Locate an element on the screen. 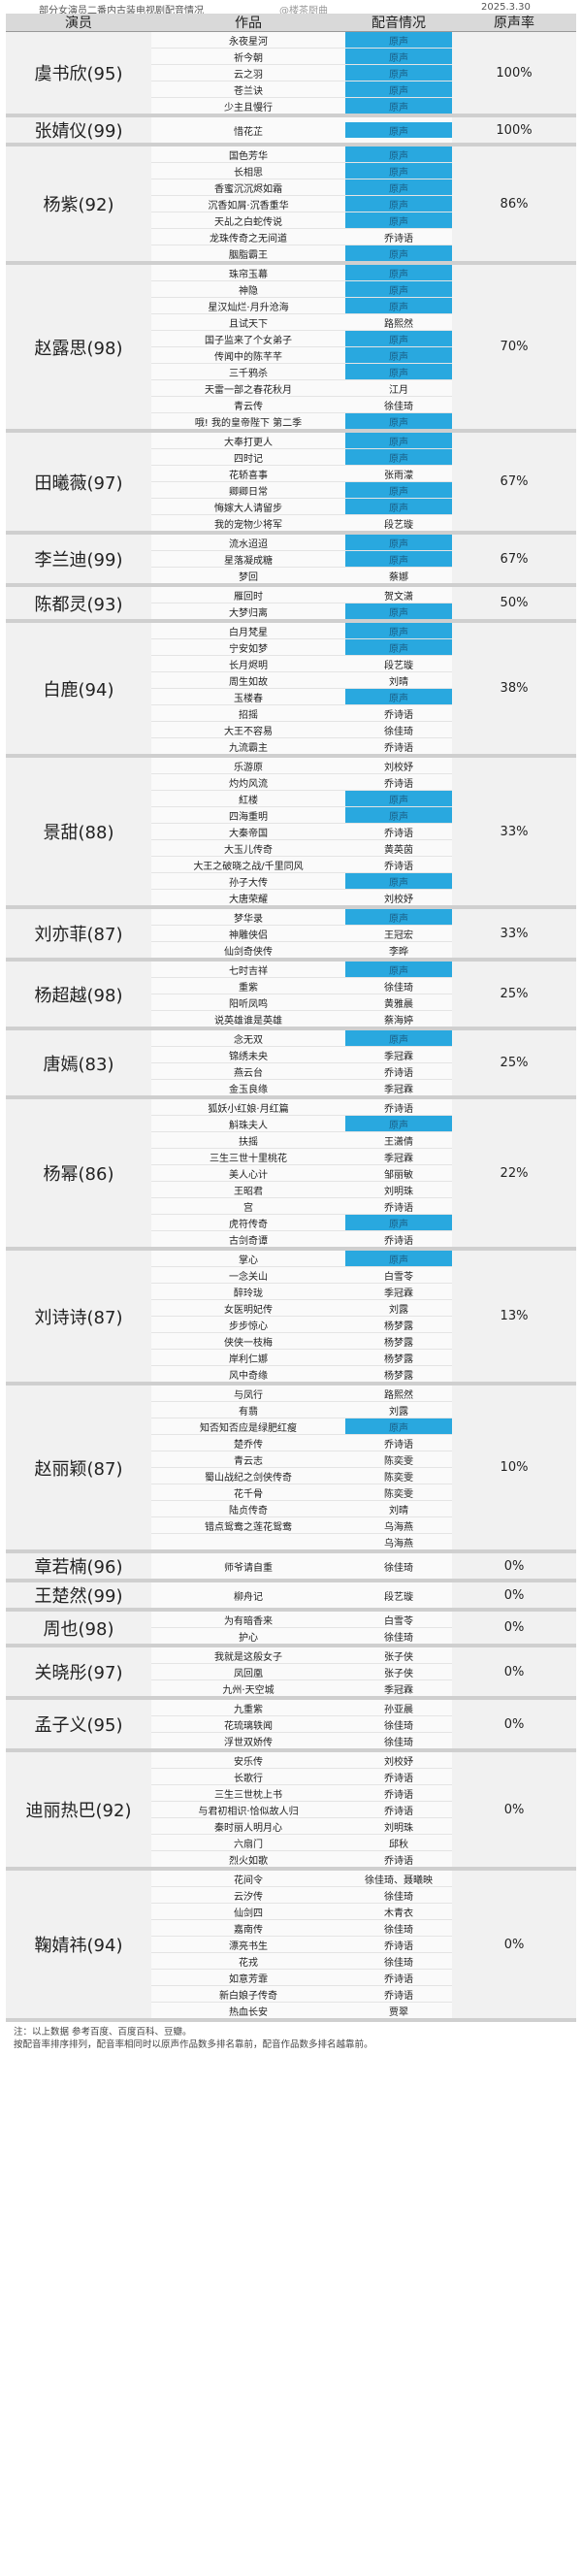 The image size is (582, 2576). voice-actor: 刘晴 is located at coordinates (398, 682).